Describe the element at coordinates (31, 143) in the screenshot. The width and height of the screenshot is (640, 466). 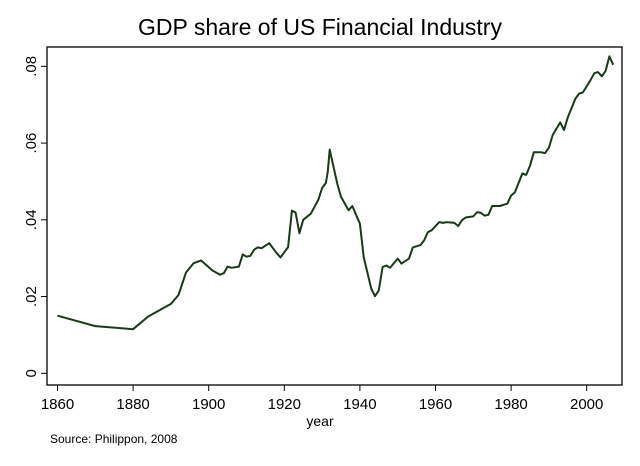
I see `y-tick-label: .06` at that location.